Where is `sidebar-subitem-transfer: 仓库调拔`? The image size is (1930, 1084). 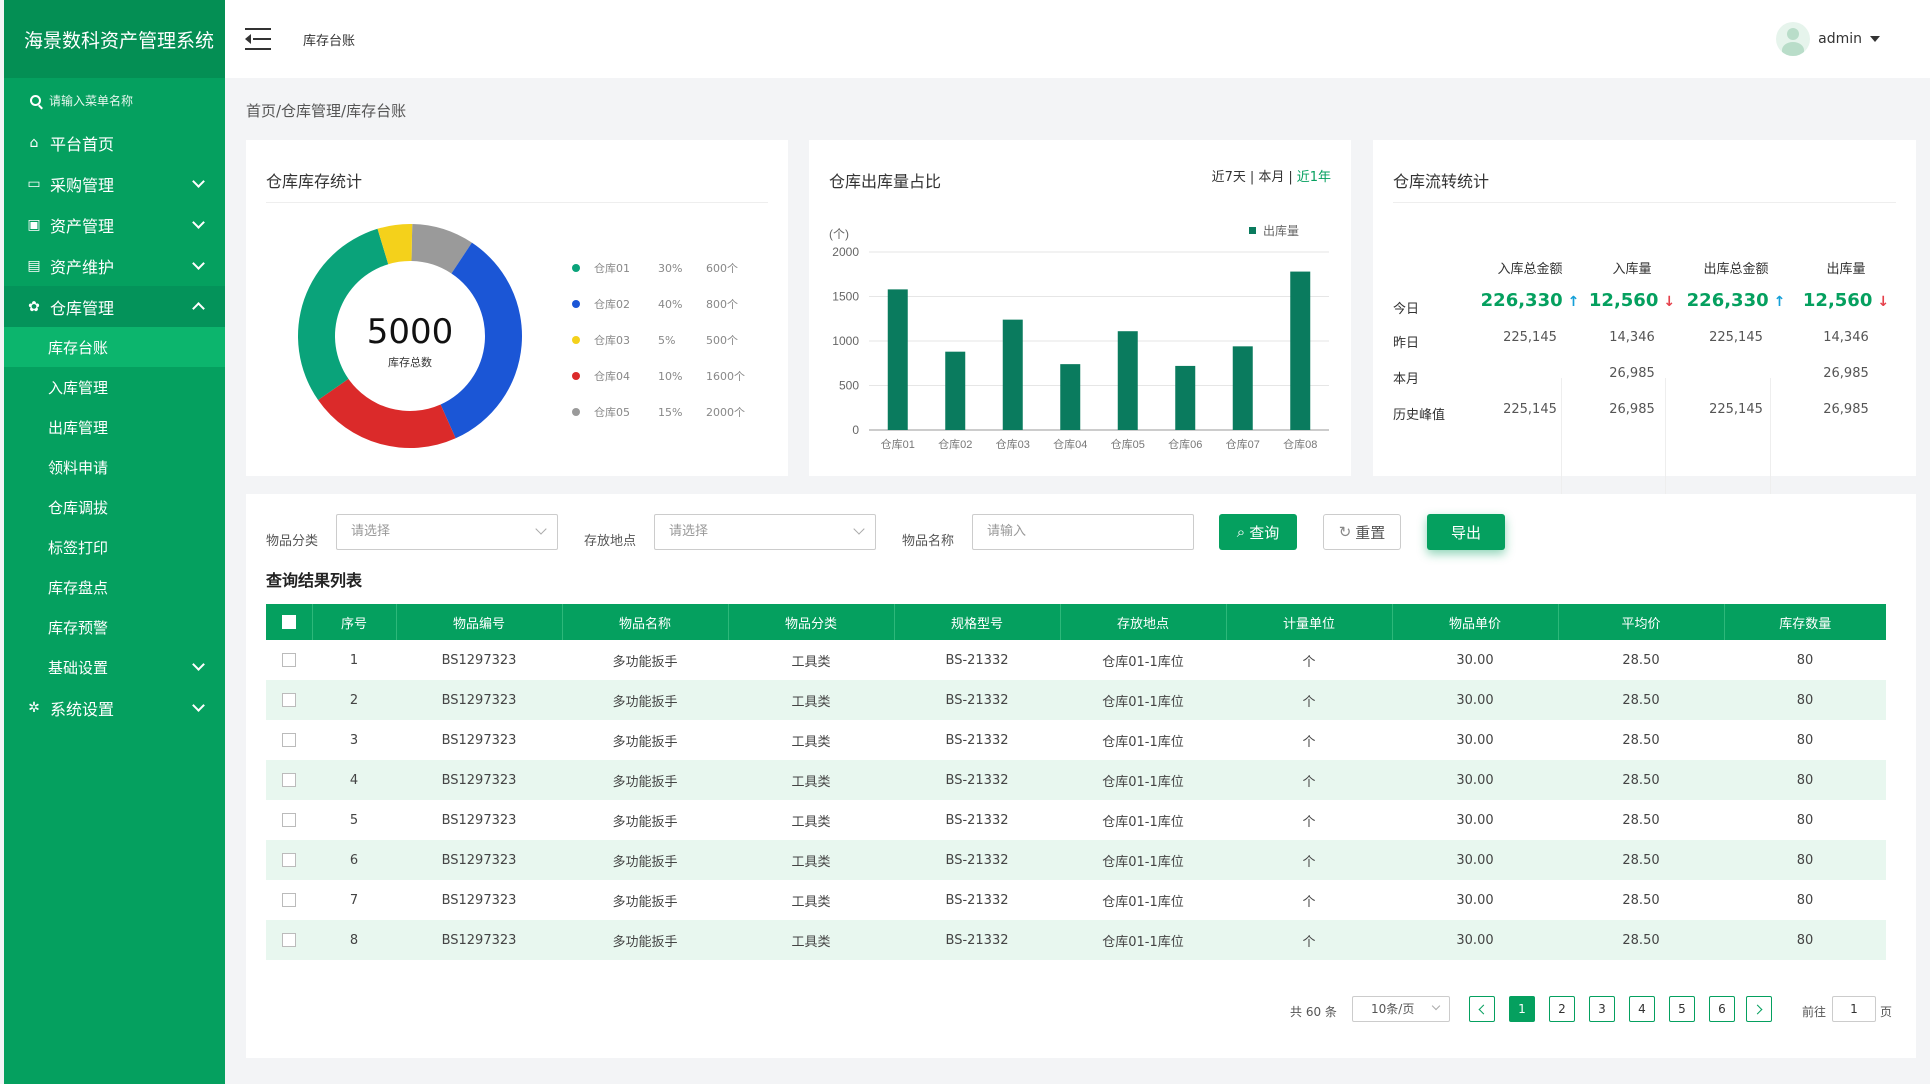
sidebar-subitem-transfer: 仓库调拔 is located at coordinates (78, 507).